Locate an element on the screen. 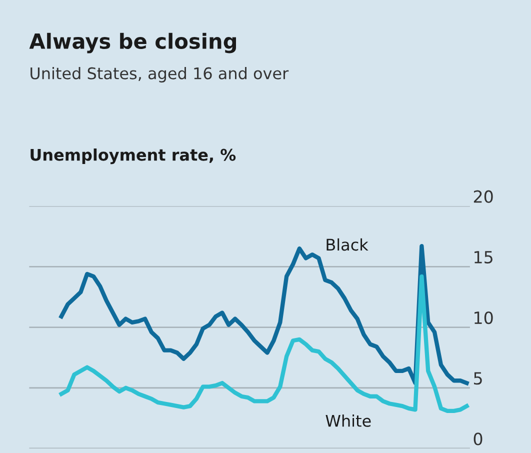 This screenshot has width=531, height=453. chart-subtitle: United States, aged 16 and over is located at coordinates (159, 74).